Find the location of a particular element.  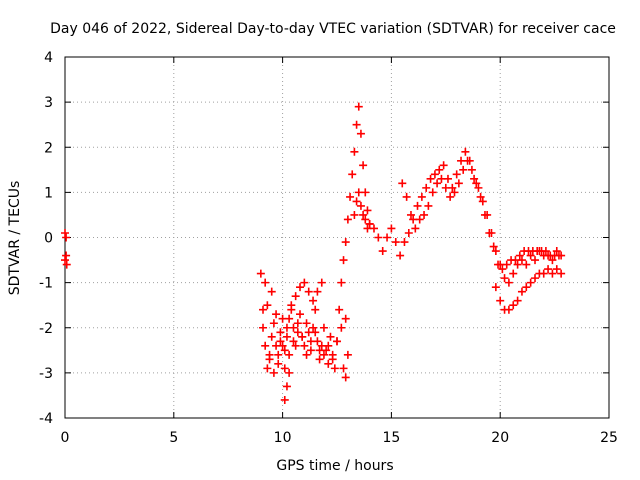

y-tick-label: -4 is located at coordinates (46, 419).